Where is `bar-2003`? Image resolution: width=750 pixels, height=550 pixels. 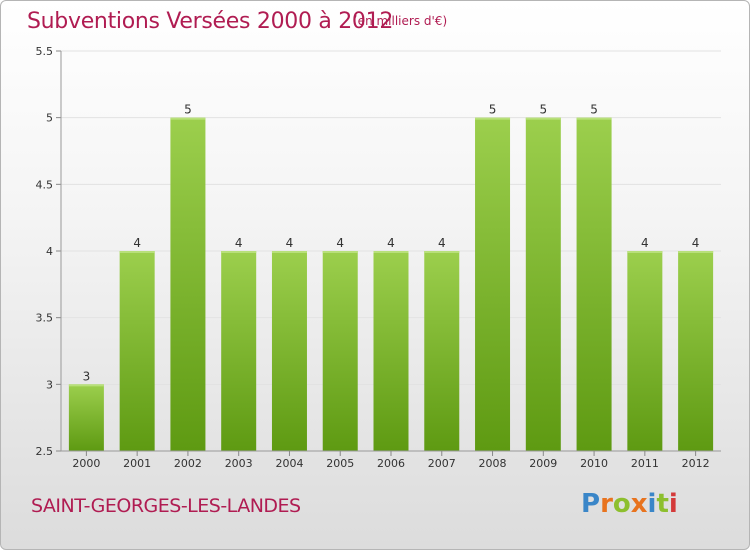 bar-2003 is located at coordinates (239, 351).